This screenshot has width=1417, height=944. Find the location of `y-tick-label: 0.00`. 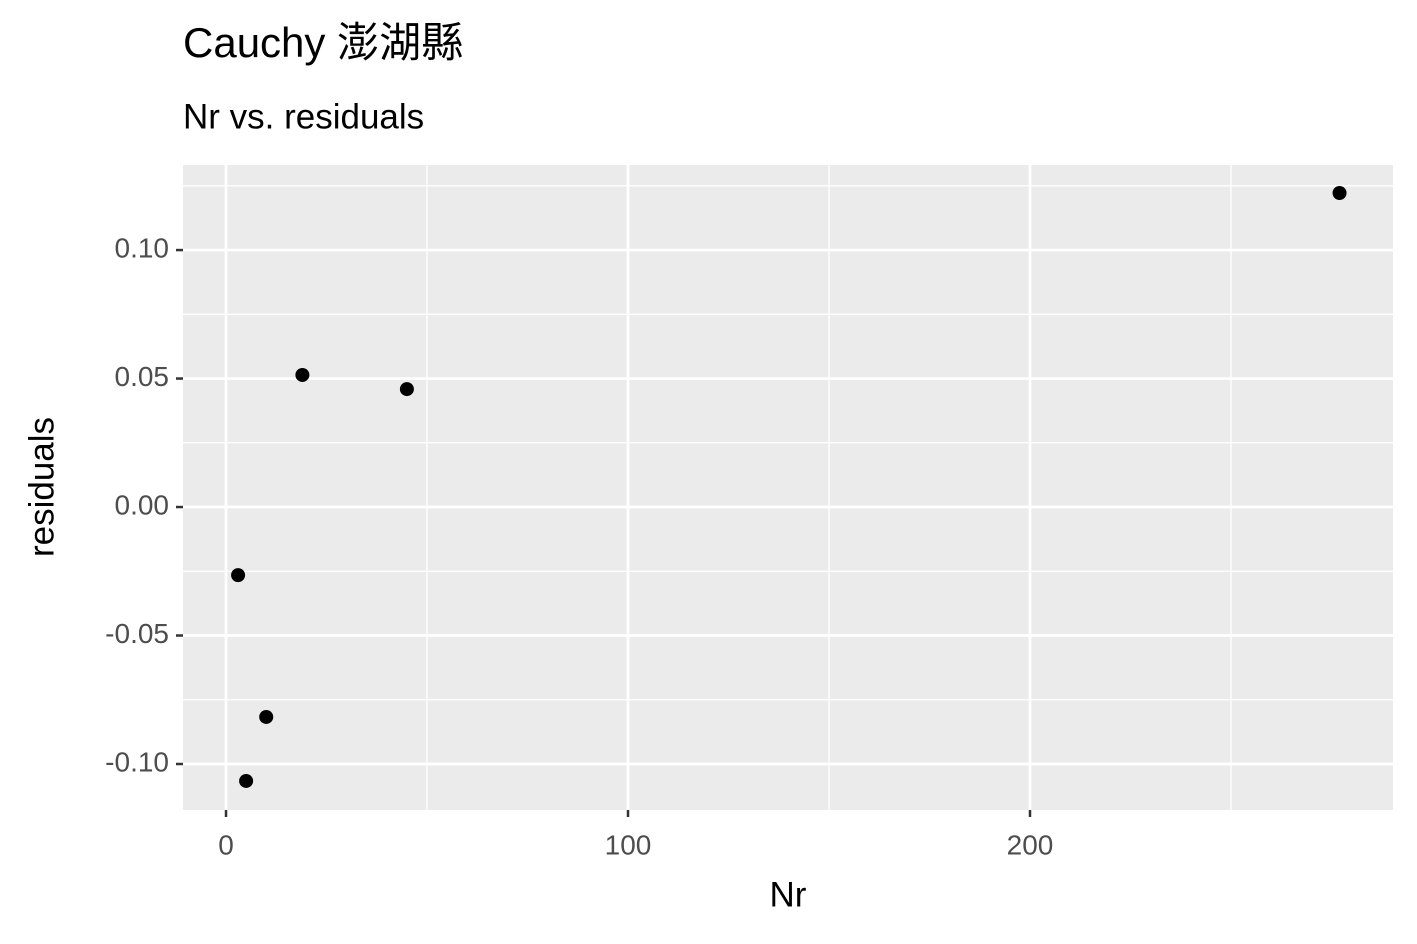

y-tick-label: 0.00 is located at coordinates (142, 504).